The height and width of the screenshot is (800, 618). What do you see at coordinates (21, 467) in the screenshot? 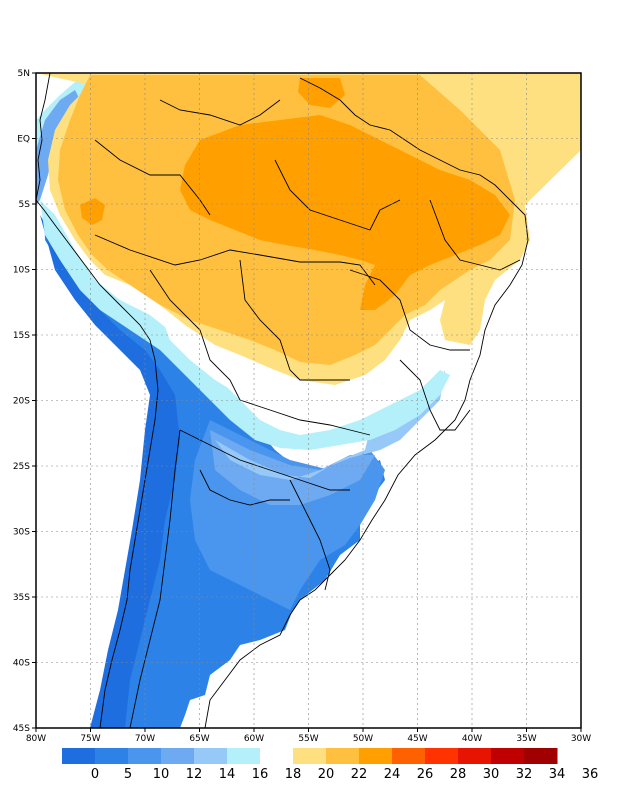
I see `lat-tick-label: 25S` at bounding box center [21, 467].